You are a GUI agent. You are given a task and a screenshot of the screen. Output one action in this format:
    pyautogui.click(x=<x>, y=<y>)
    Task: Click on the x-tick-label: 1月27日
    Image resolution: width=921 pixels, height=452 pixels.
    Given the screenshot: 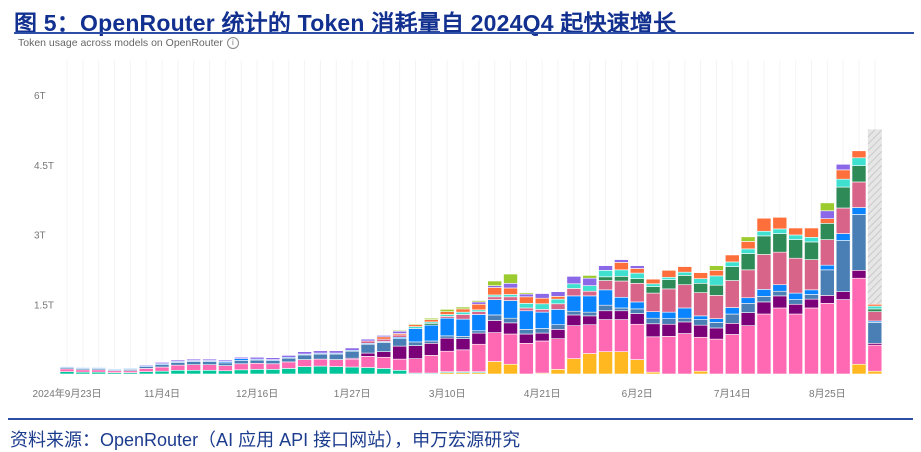 What is the action you would take?
    pyautogui.click(x=352, y=394)
    